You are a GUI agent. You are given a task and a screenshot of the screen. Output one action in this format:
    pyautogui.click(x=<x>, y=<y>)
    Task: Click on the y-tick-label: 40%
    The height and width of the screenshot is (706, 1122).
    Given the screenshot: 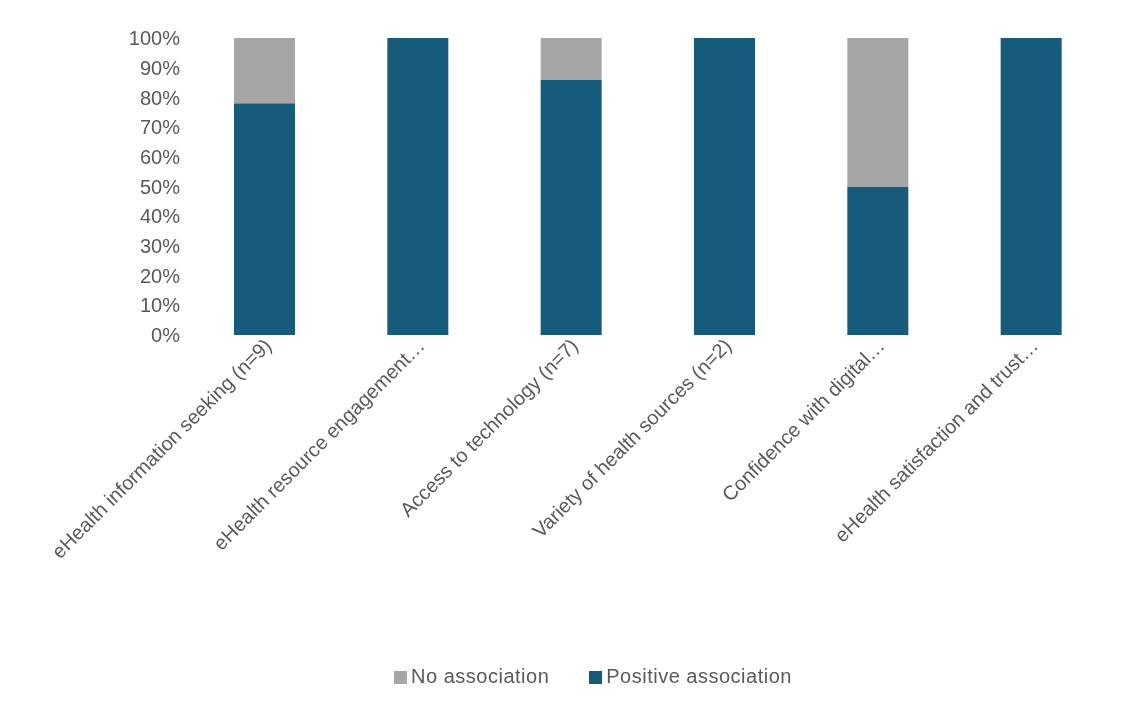 What is the action you would take?
    pyautogui.click(x=160, y=216)
    